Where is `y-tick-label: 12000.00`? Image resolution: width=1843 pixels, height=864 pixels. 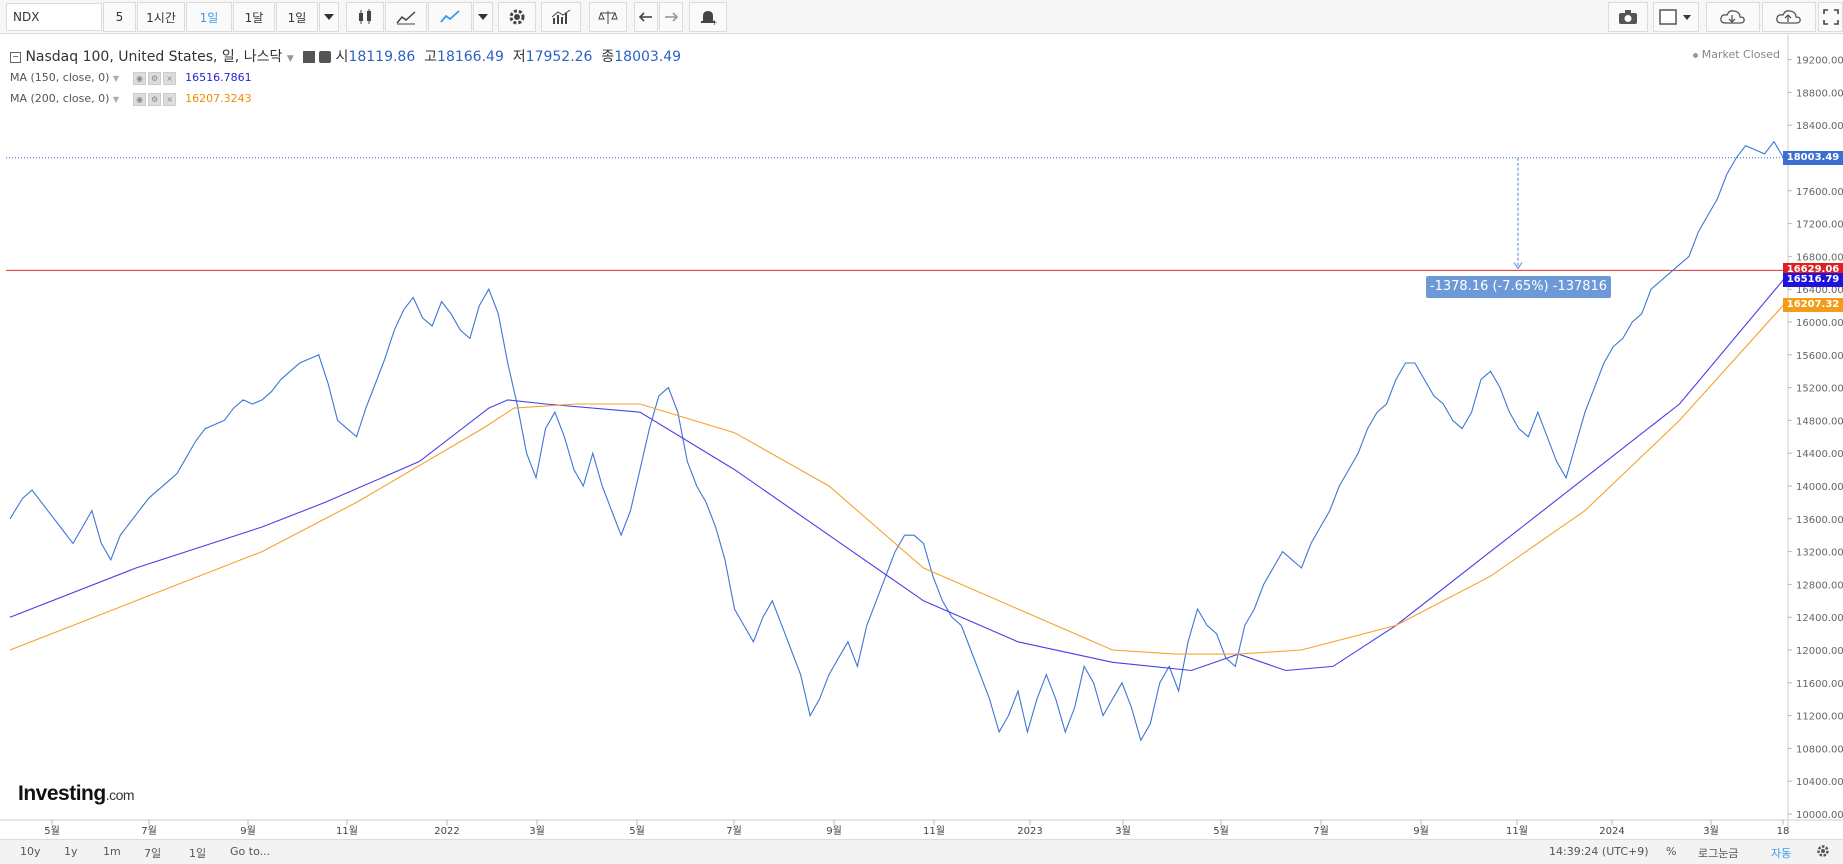 y-tick-label: 12000.00 is located at coordinates (1819, 651).